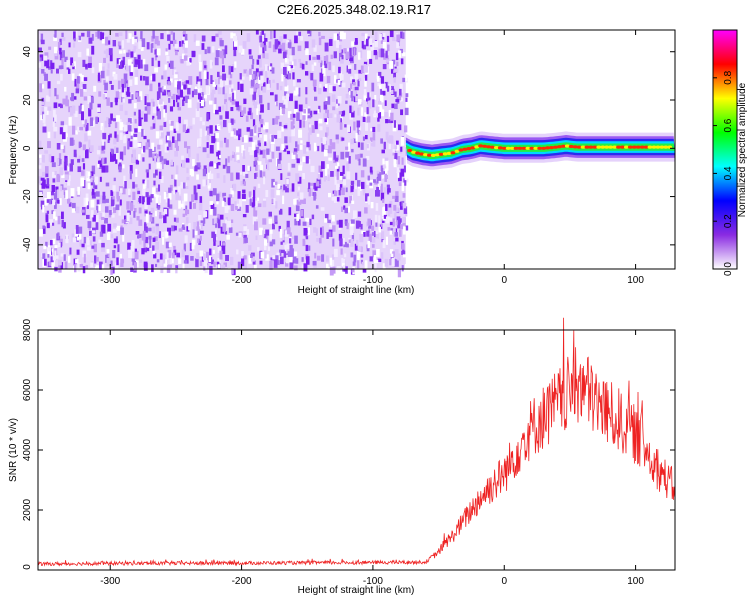 This screenshot has width=750, height=600. Describe the element at coordinates (27, 567) in the screenshot. I see `y-tick-label: 0` at that location.